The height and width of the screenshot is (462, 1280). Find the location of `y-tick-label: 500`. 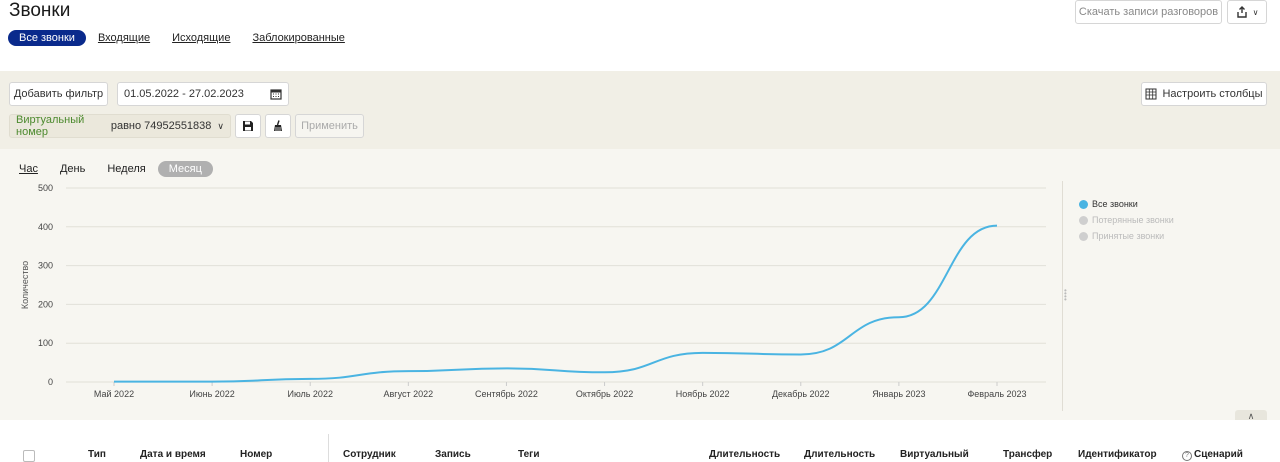

y-tick-label: 500 is located at coordinates (45, 188).